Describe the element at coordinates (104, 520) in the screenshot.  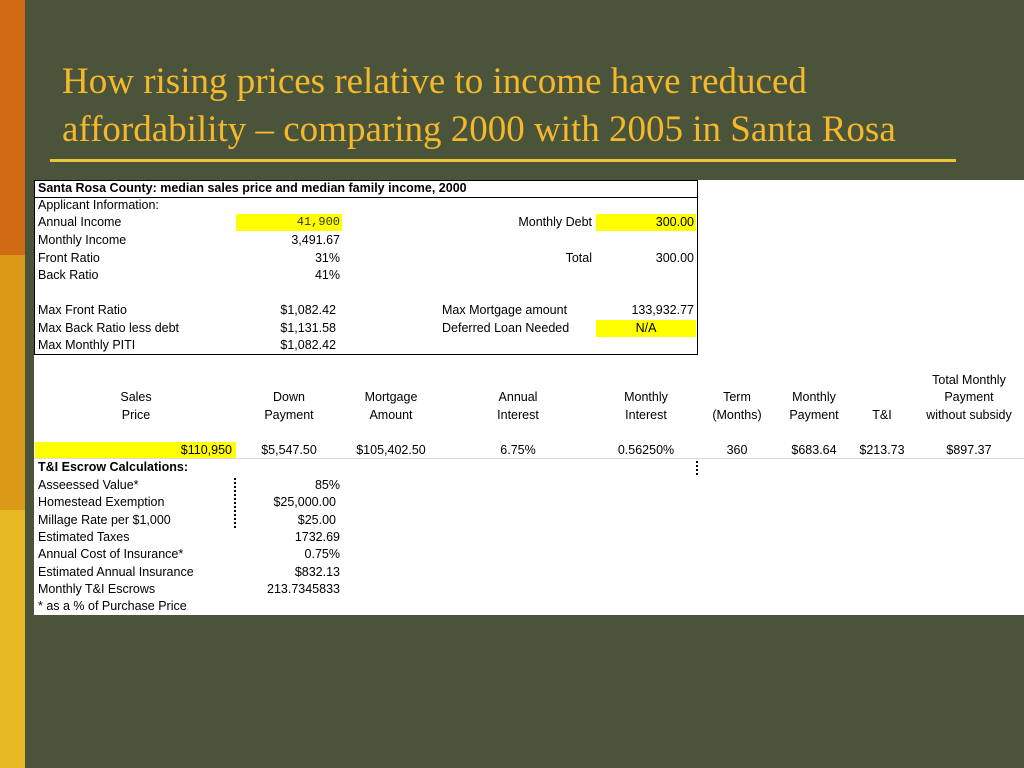
I see `millage-label: Millage Rate per $1,000` at that location.